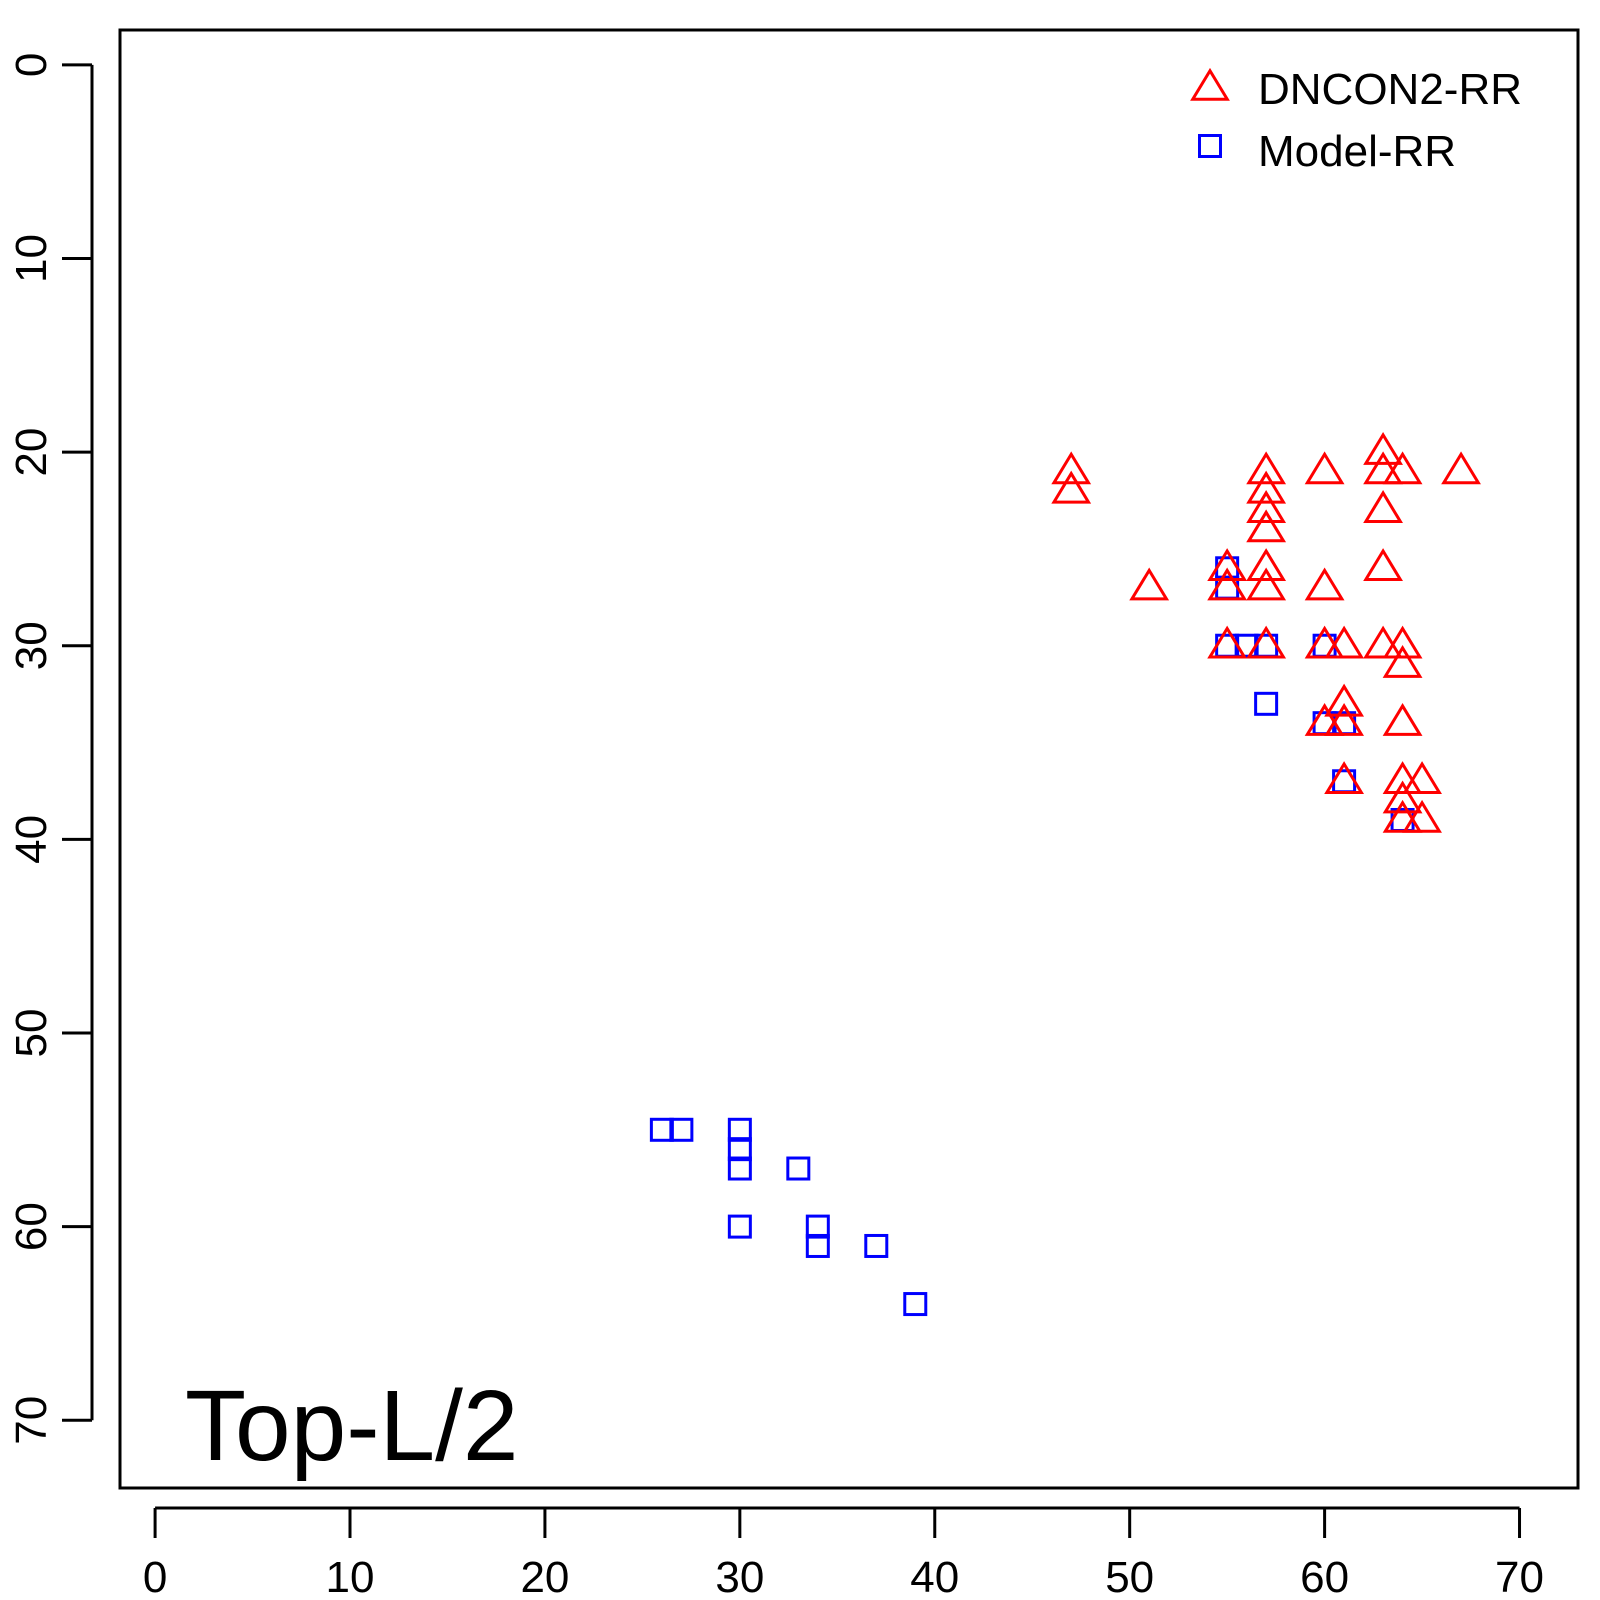 This screenshot has width=1600, height=1600. What do you see at coordinates (544, 1576) in the screenshot?
I see `x-tick-label: 20` at bounding box center [544, 1576].